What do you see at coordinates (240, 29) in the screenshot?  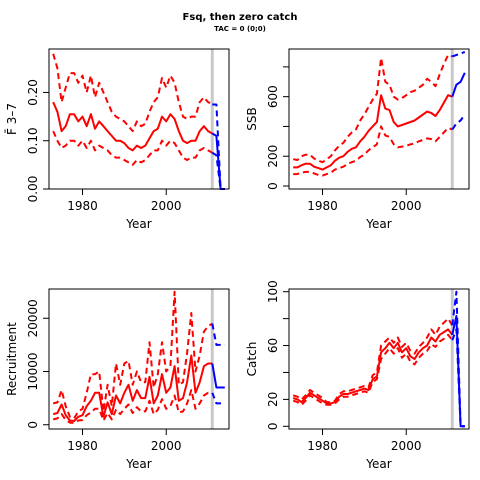 I see `figure-subtitle: TAC = 0 (0;0)` at bounding box center [240, 29].